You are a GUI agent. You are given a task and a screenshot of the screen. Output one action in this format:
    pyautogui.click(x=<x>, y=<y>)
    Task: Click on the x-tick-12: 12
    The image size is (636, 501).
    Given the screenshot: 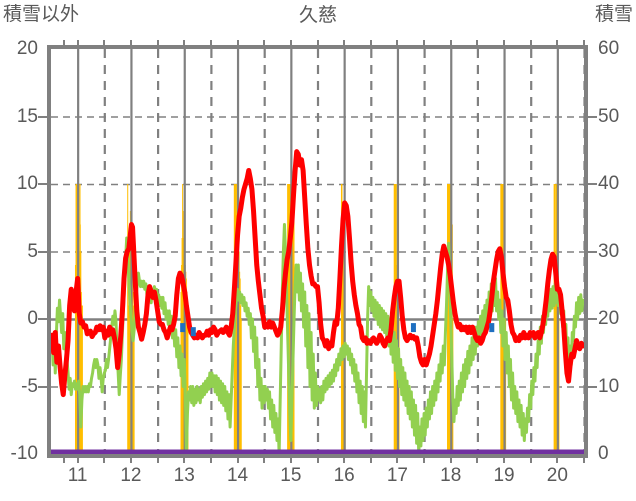 What is the action you would take?
    pyautogui.click(x=131, y=475)
    